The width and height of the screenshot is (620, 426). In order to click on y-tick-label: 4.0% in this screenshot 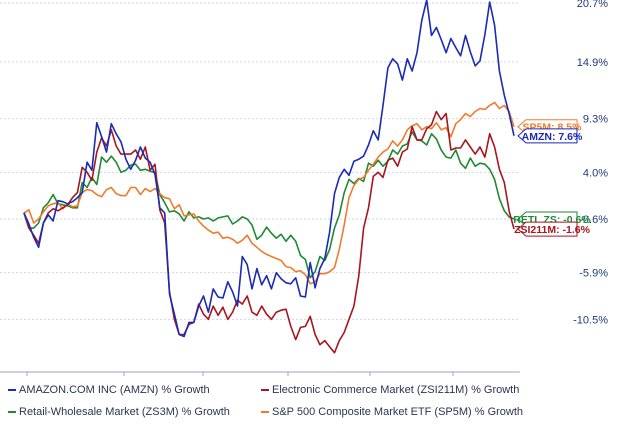, I will do `click(595, 173)`.